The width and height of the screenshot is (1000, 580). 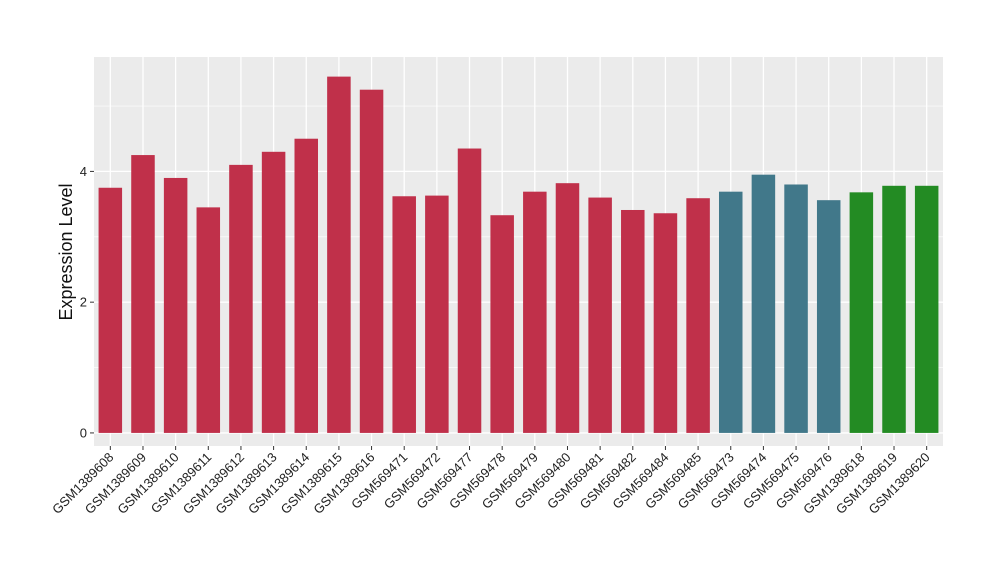 What do you see at coordinates (665, 323) in the screenshot?
I see `bar-GSM569484` at bounding box center [665, 323].